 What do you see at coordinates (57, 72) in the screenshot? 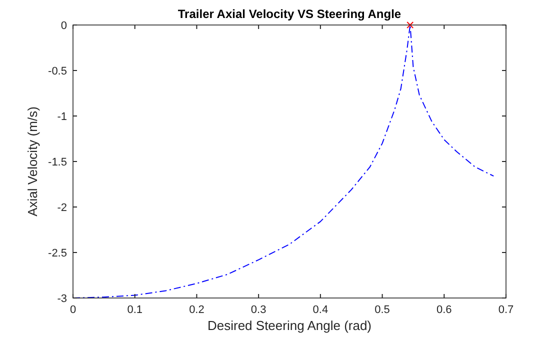
I see `y-tick-label: -0.5` at bounding box center [57, 72].